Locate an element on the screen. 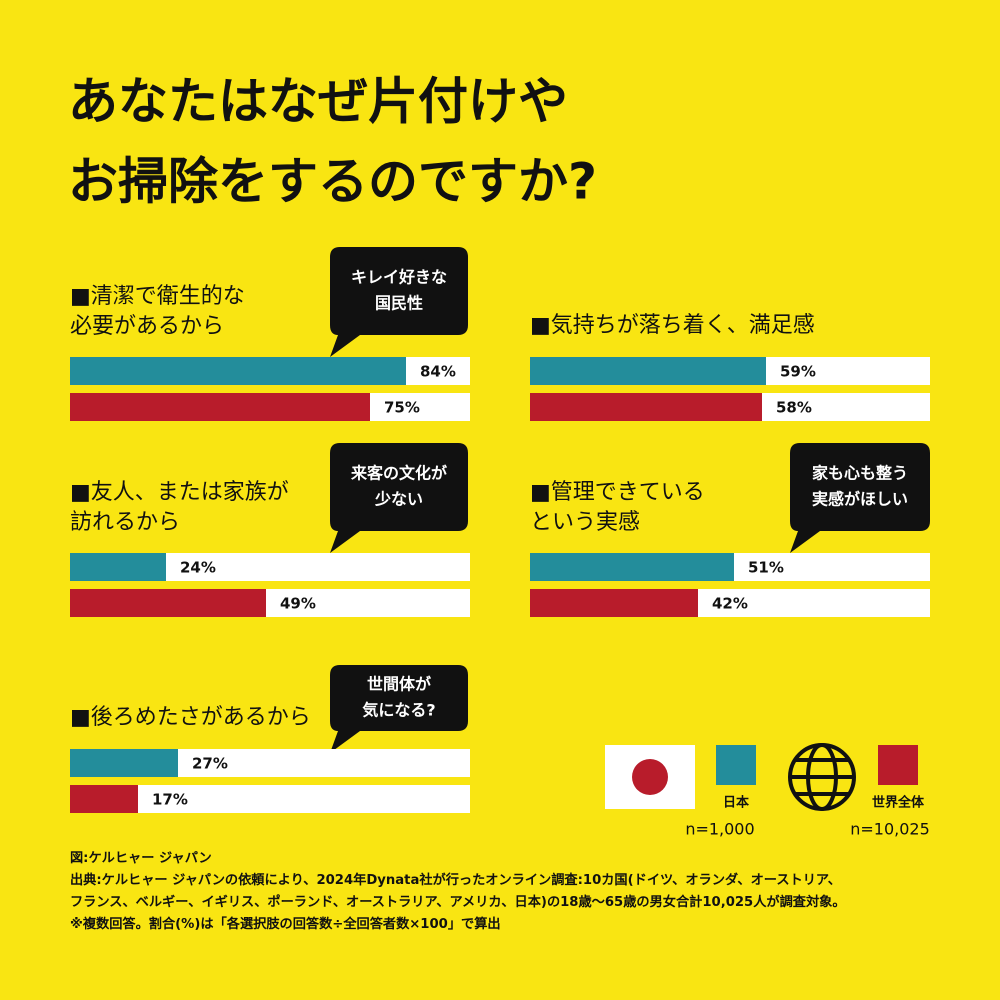 The width and height of the screenshot is (1000, 1000). value-label: 75% is located at coordinates (402, 408).